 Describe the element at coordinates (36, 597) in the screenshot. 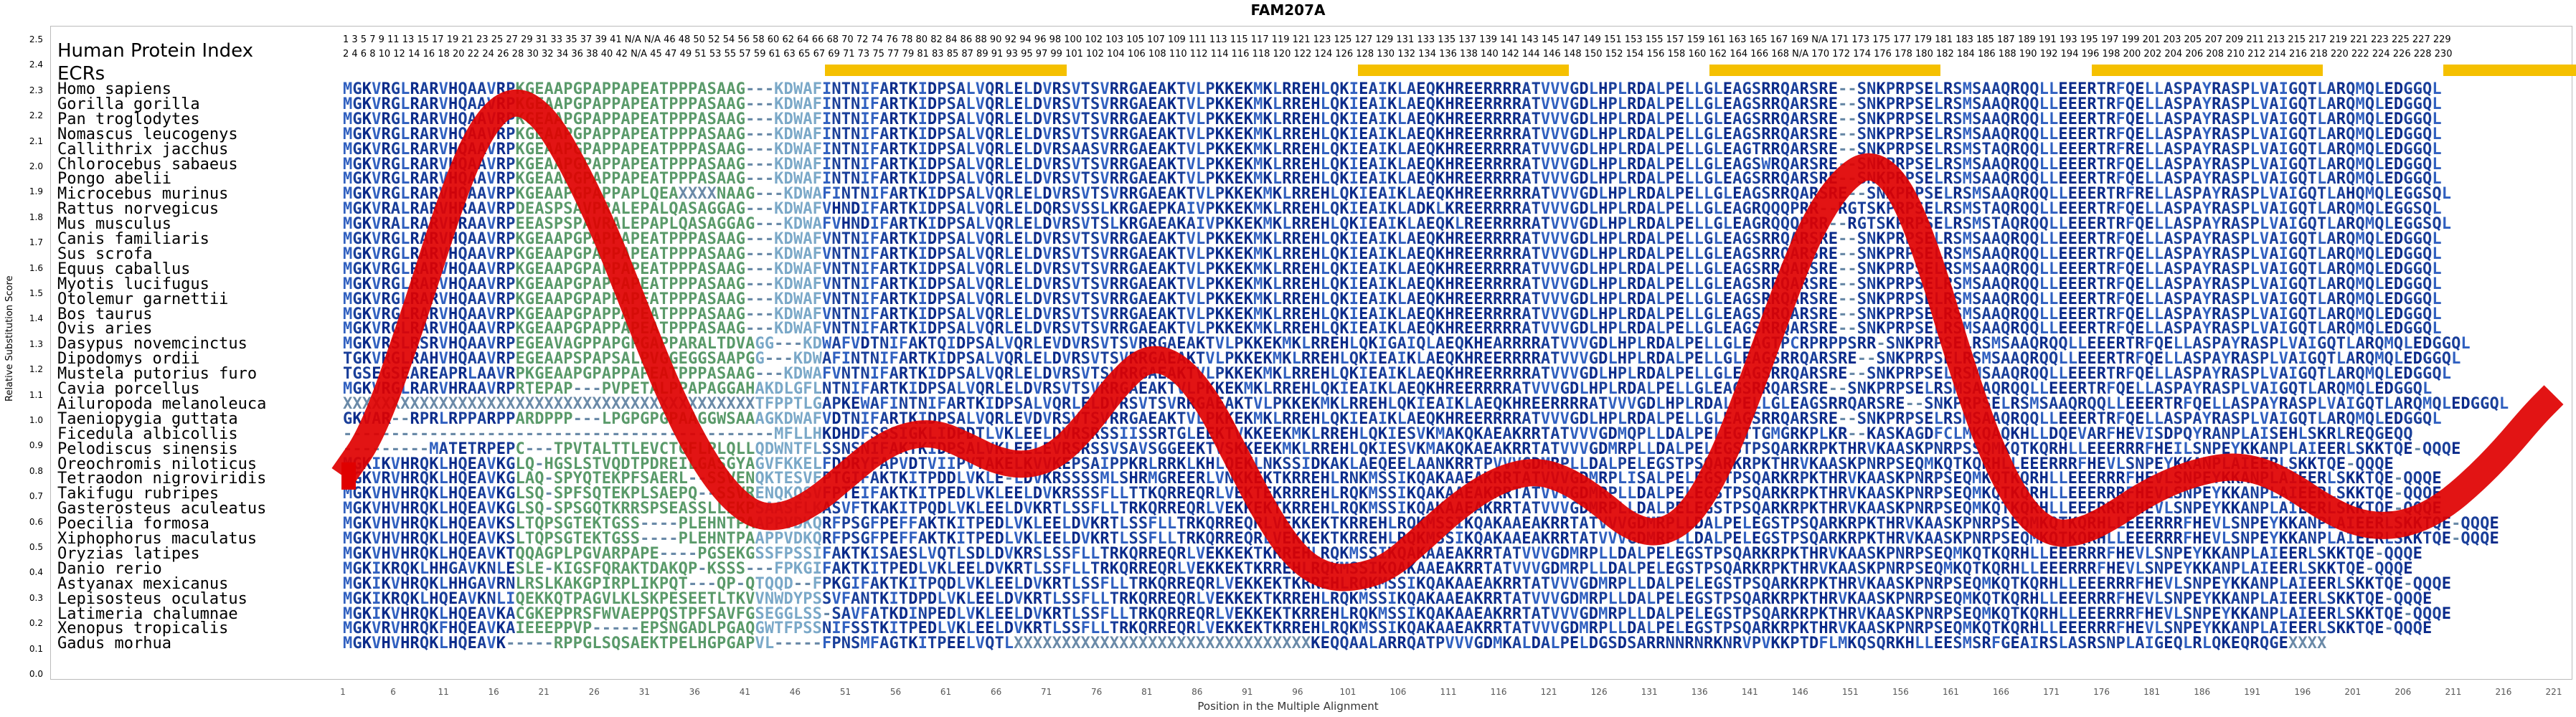

I see `y-tick-label: 0.3` at that location.